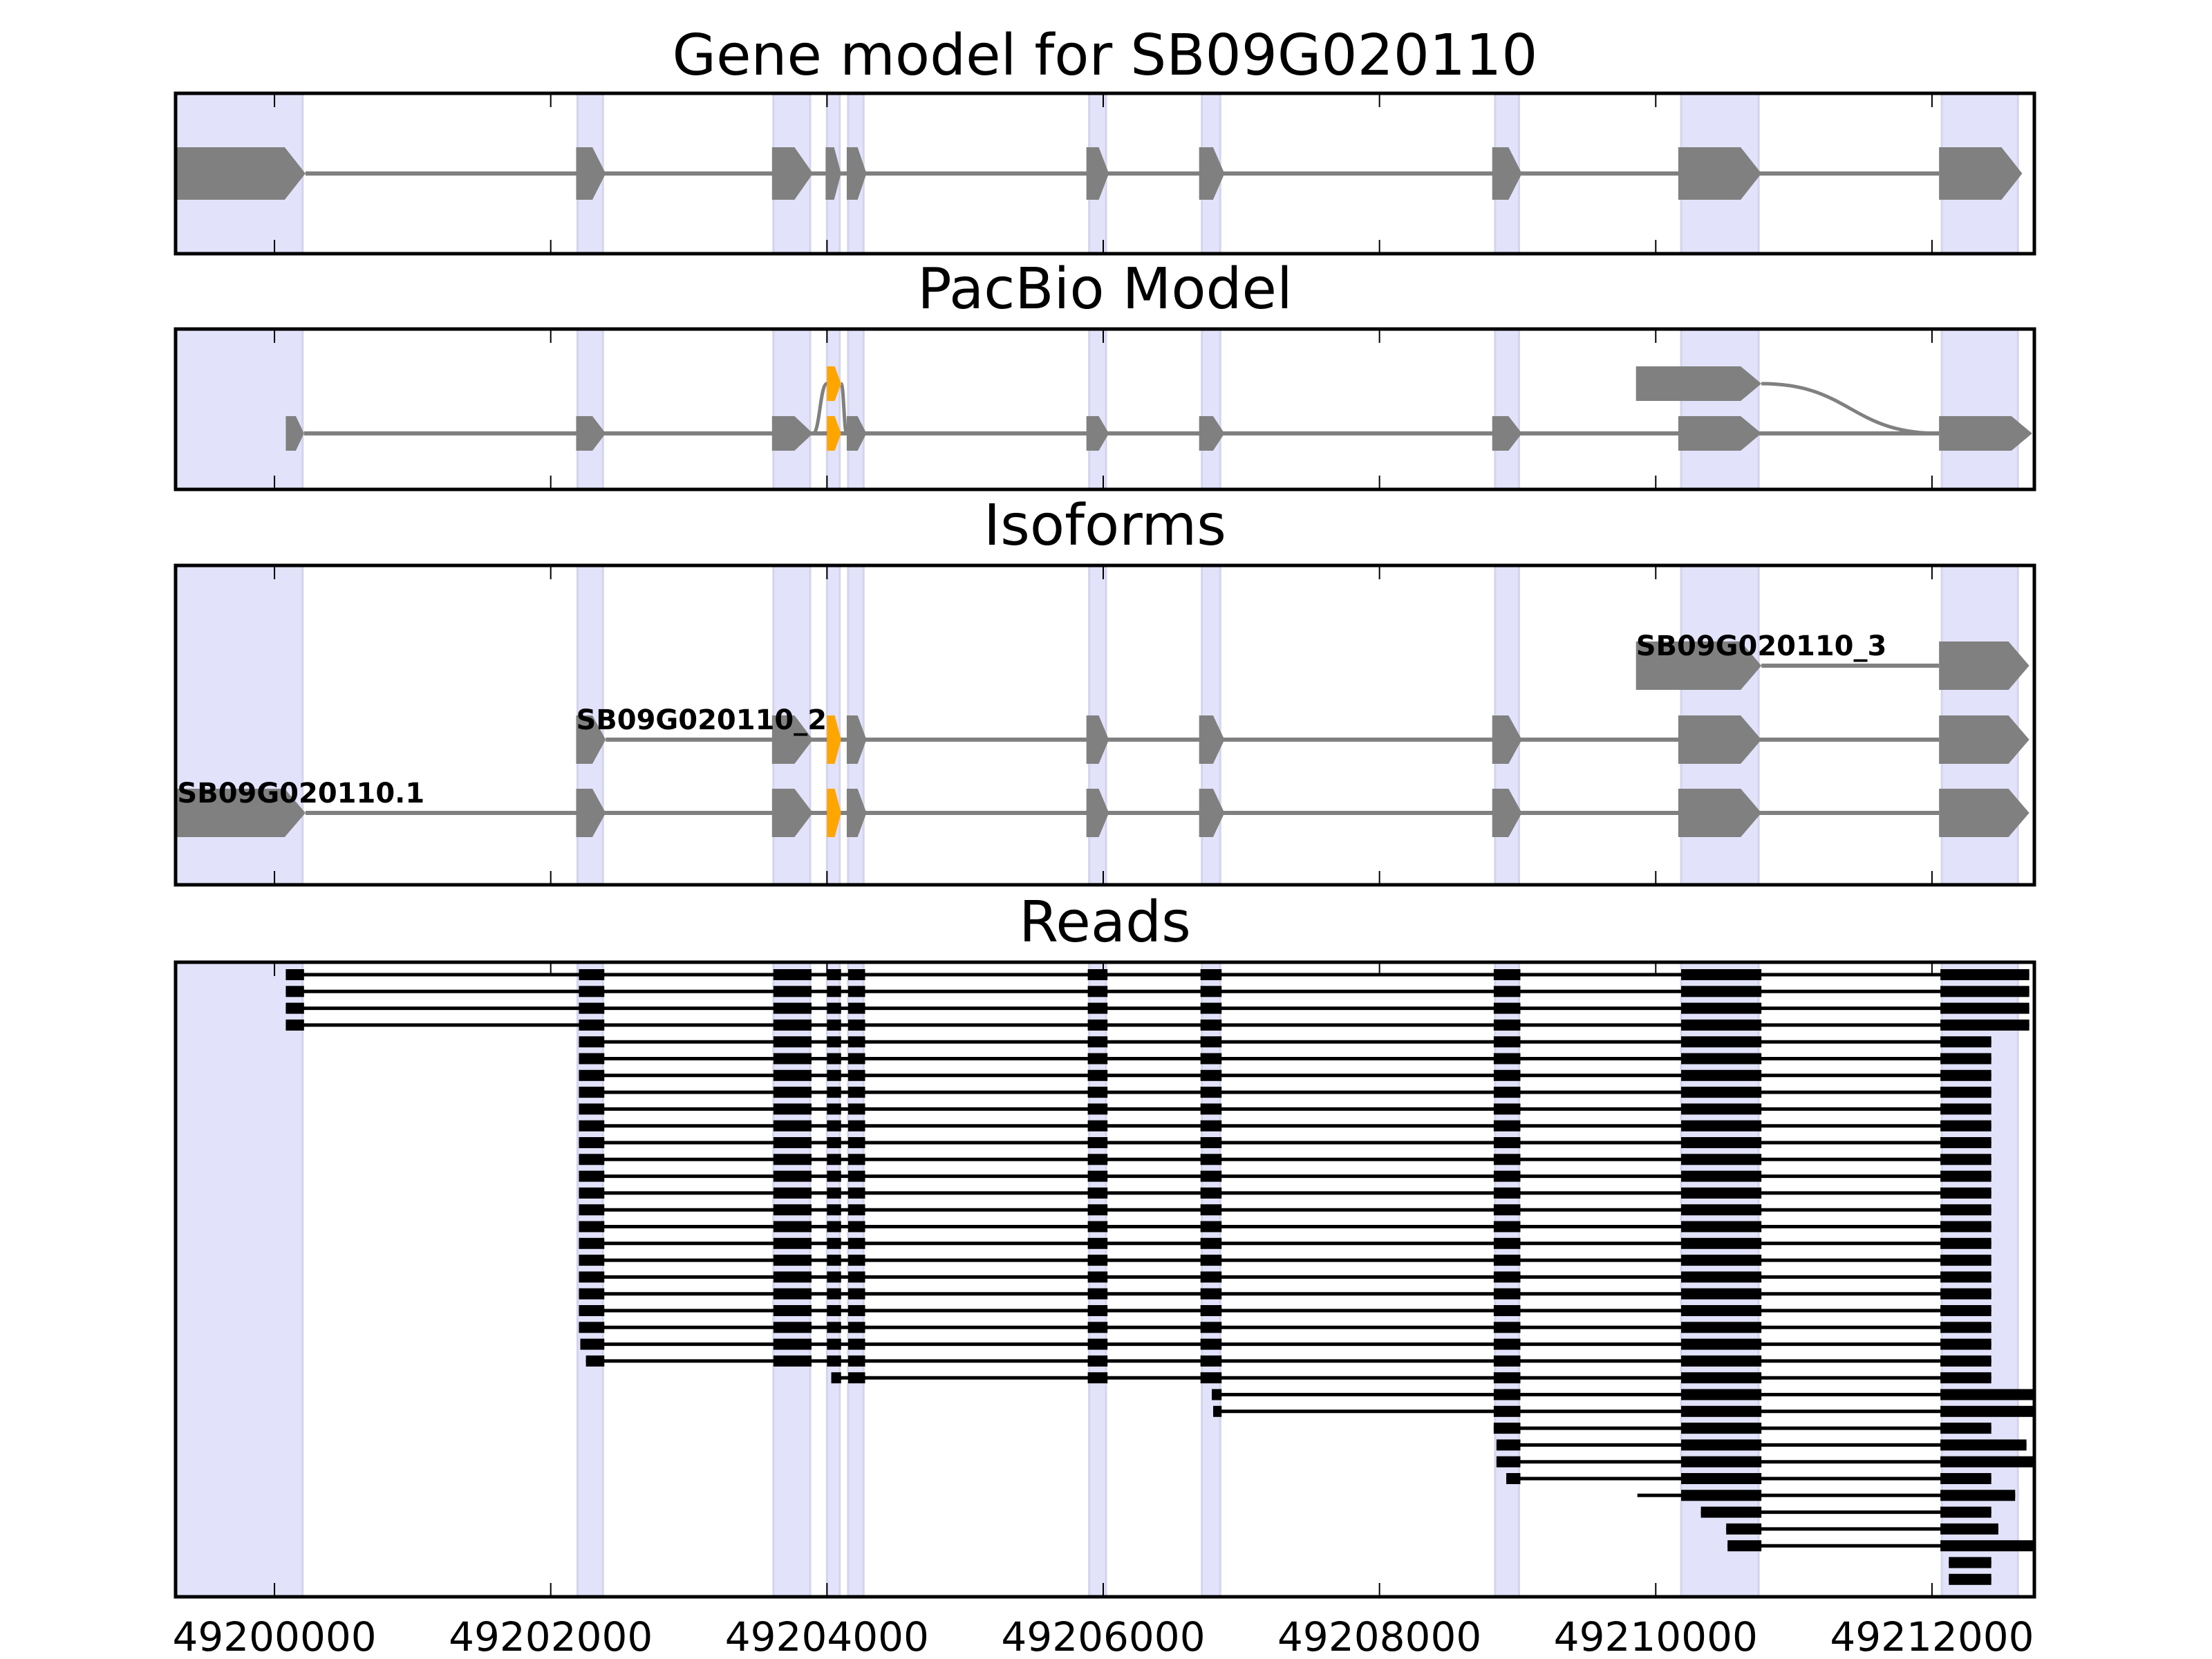 This screenshot has width=2212, height=1659. Describe the element at coordinates (1656, 1636) in the screenshot. I see `x-tick-label: 49210000` at that location.